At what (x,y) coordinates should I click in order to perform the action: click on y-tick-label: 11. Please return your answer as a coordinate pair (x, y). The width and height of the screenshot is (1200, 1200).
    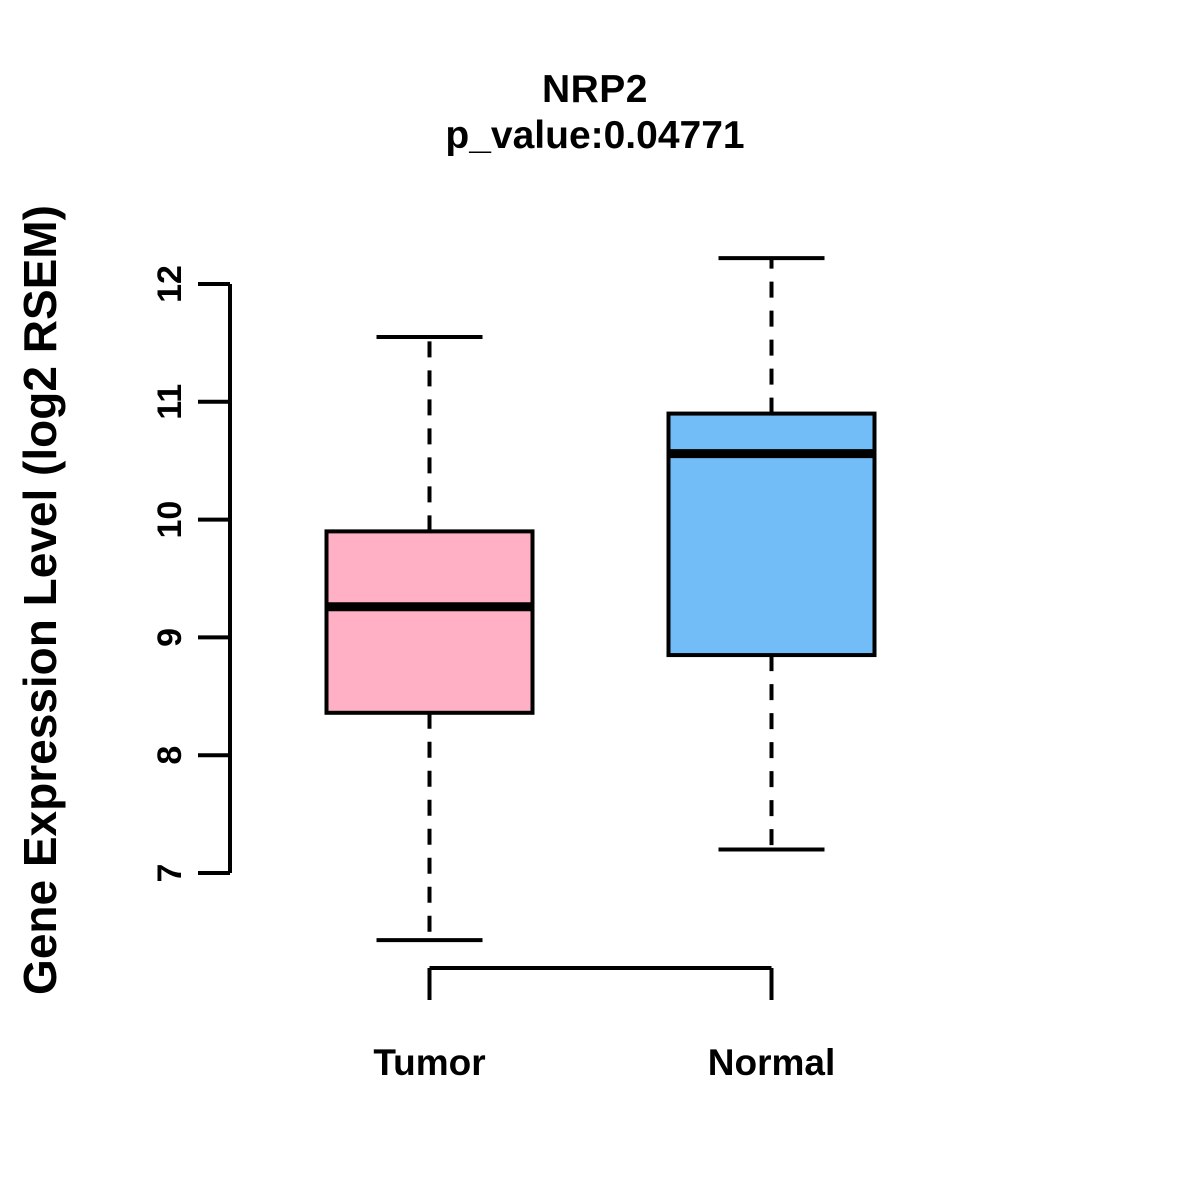
    Looking at the image, I should click on (170, 402).